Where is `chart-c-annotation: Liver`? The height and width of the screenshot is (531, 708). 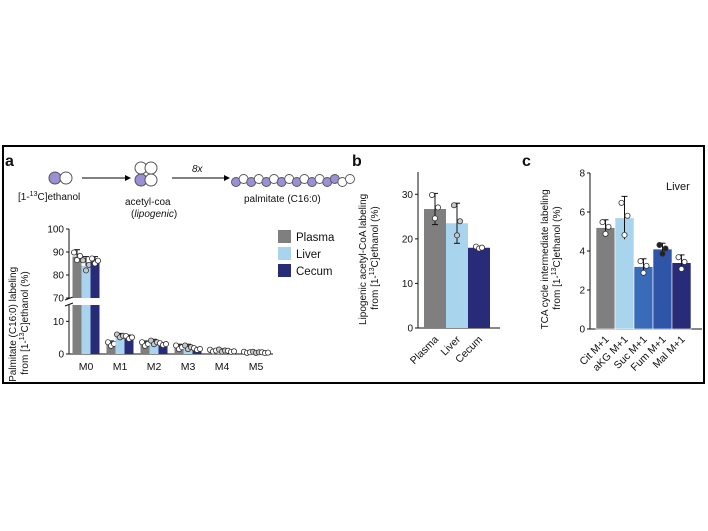
chart-c-annotation: Liver is located at coordinates (678, 187).